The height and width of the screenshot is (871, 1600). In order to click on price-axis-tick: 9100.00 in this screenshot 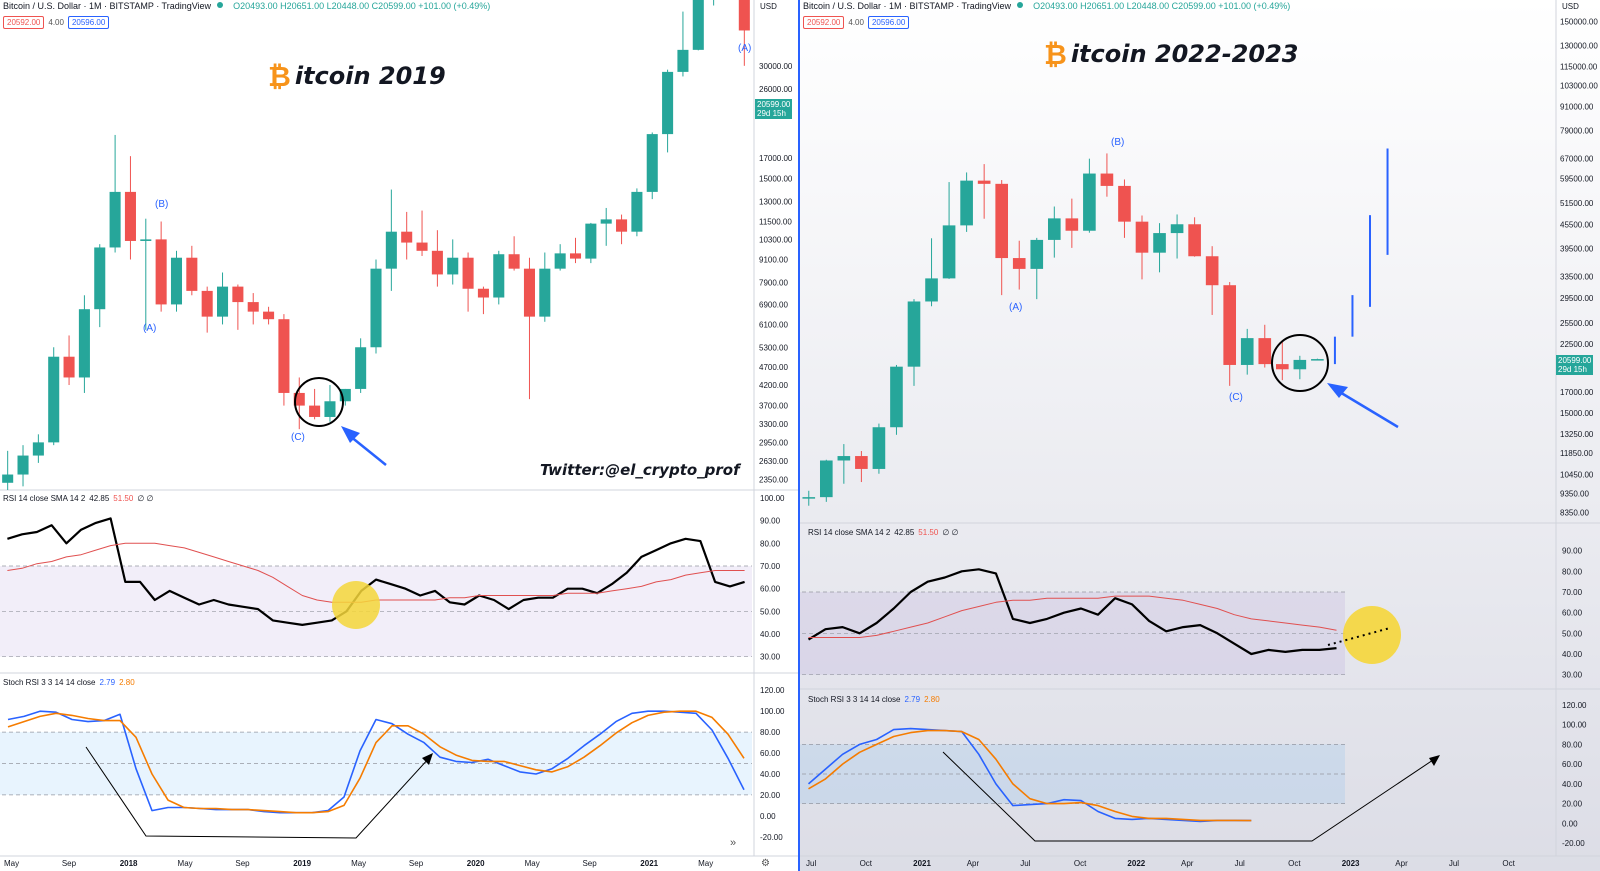, I will do `click(773, 259)`.